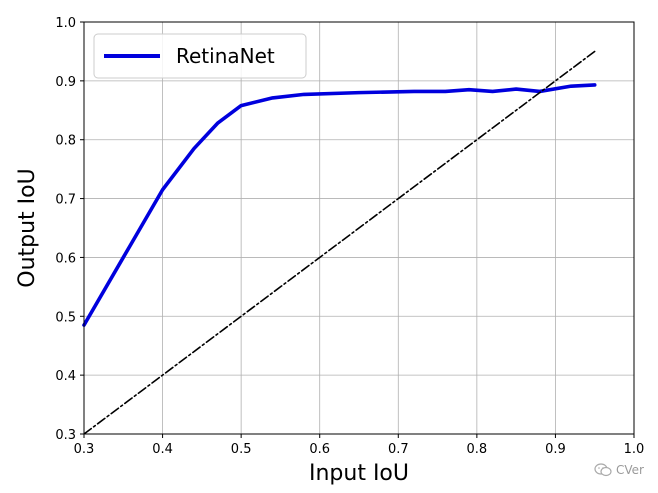  What do you see at coordinates (359, 473) in the screenshot?
I see `x-axis-label: Input IoU` at bounding box center [359, 473].